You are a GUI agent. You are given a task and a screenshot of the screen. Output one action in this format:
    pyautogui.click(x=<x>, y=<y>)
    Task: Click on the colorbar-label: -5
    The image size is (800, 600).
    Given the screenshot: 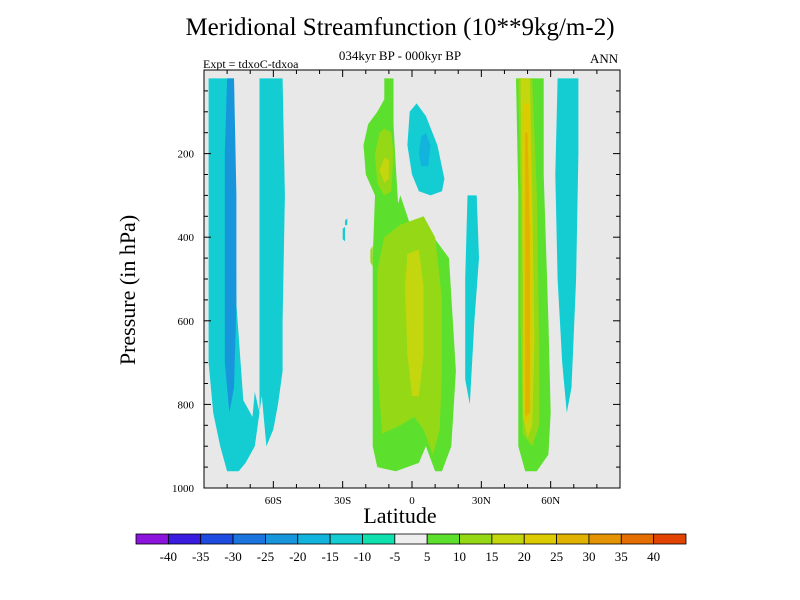 What is the action you would take?
    pyautogui.click(x=394, y=556)
    